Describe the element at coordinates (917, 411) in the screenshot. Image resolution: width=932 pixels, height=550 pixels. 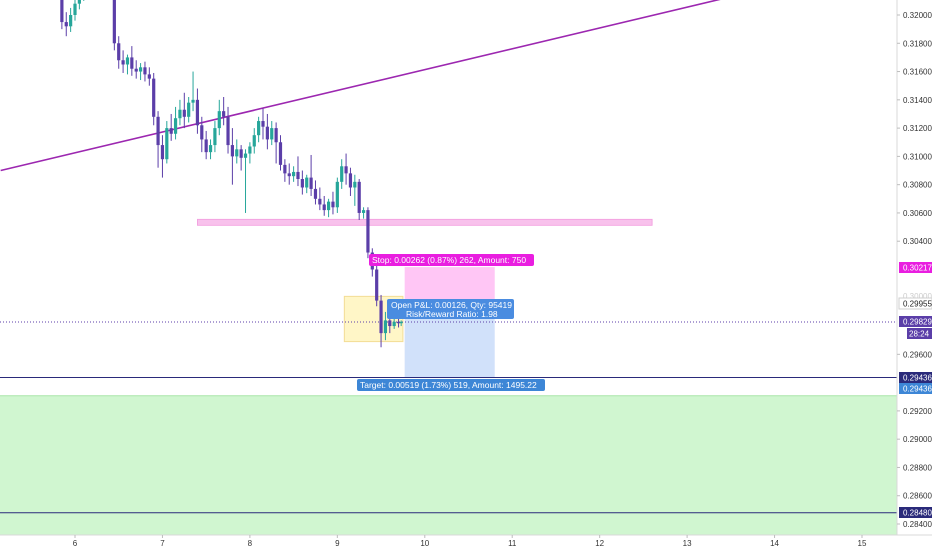
I see `y-tick-label-10: 0.29200` at that location.